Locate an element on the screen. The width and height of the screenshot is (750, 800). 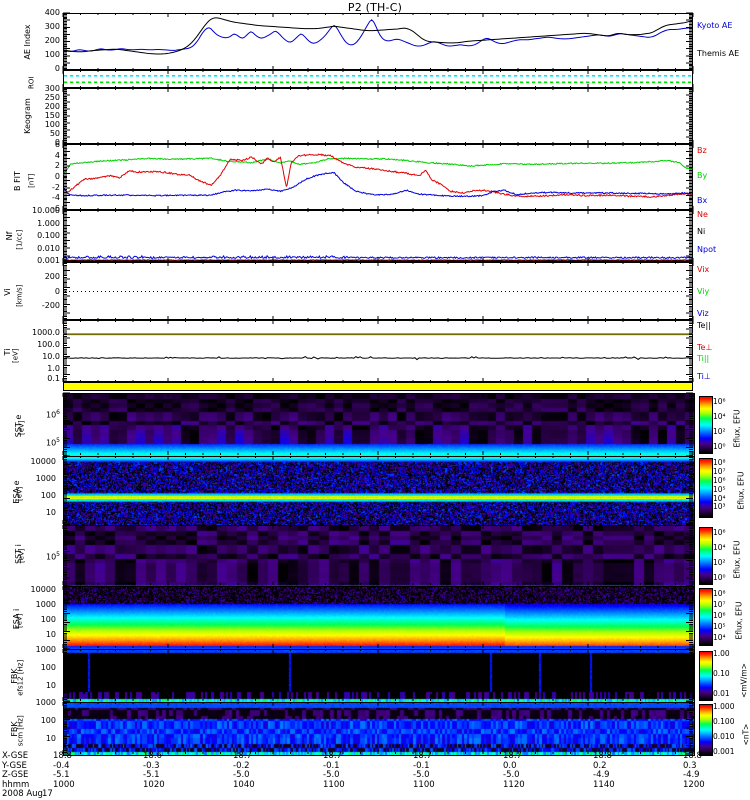
cb2-tick3: 10⁰ is located at coordinates (719, 577).